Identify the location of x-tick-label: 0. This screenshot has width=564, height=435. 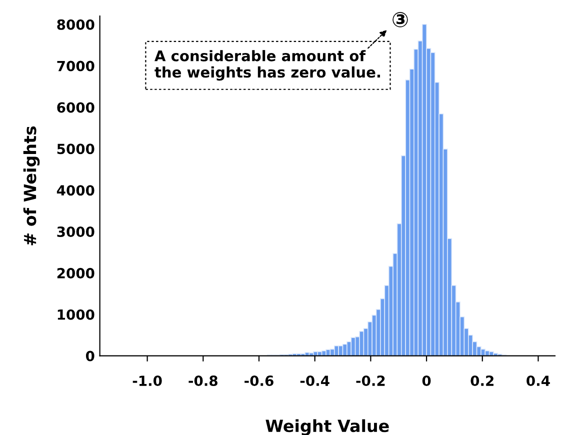
(426, 381).